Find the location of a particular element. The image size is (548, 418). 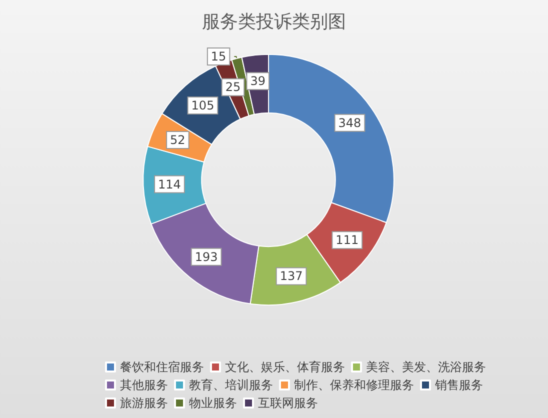

legend-label: 销售服务 is located at coordinates (458, 385).